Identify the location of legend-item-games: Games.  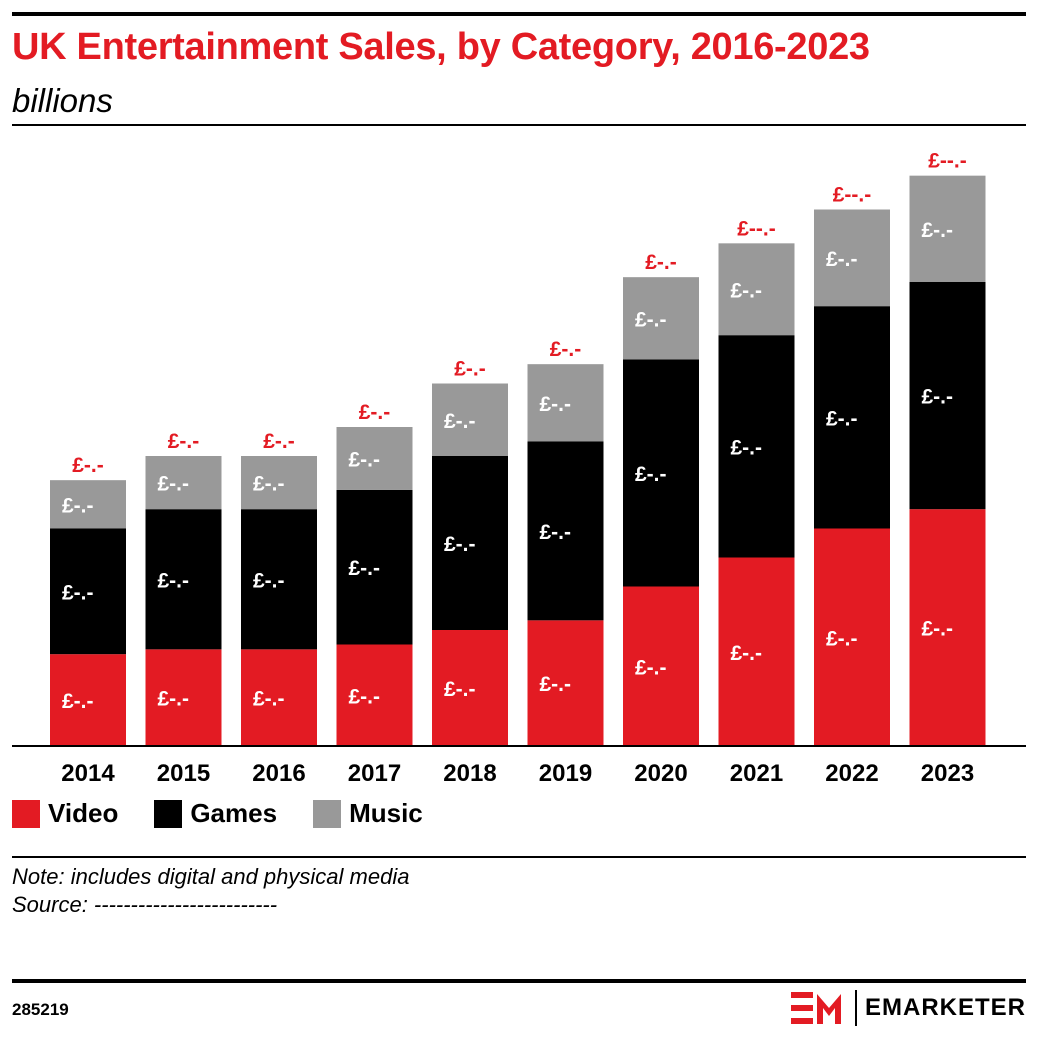
(215, 813).